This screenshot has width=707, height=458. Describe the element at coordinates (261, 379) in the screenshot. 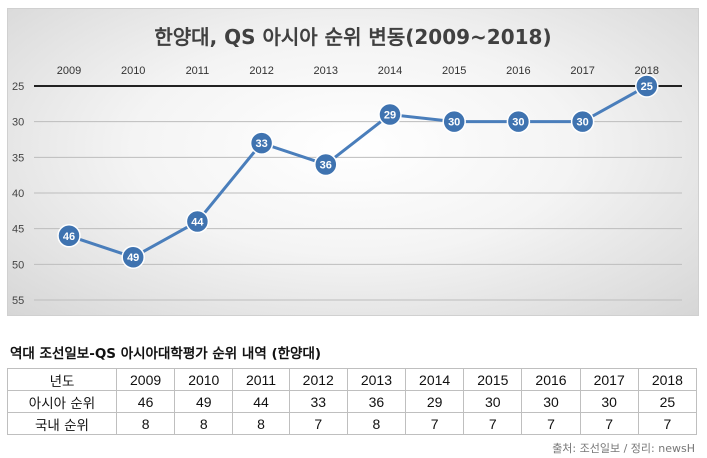

I see `table-cell: 2011` at that location.